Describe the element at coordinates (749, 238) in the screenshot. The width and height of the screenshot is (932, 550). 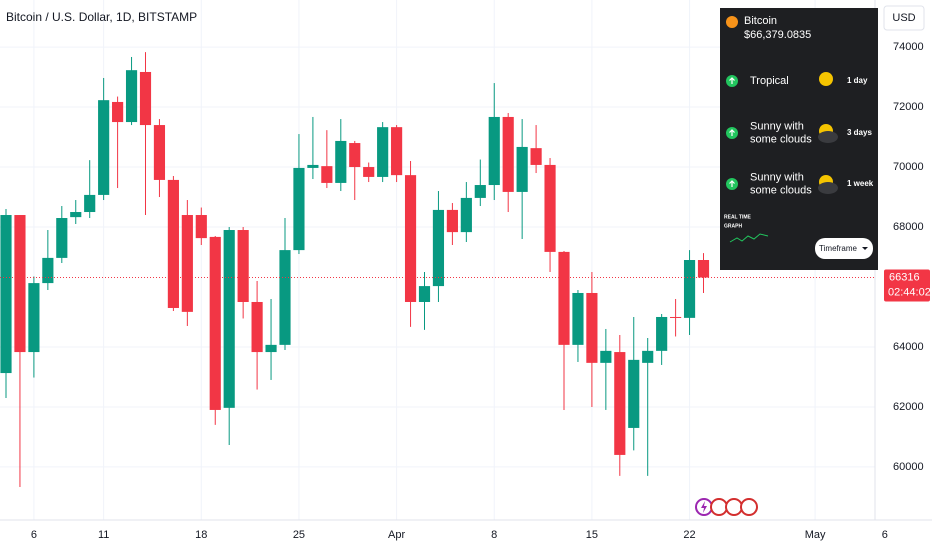
I see `sparkline` at that location.